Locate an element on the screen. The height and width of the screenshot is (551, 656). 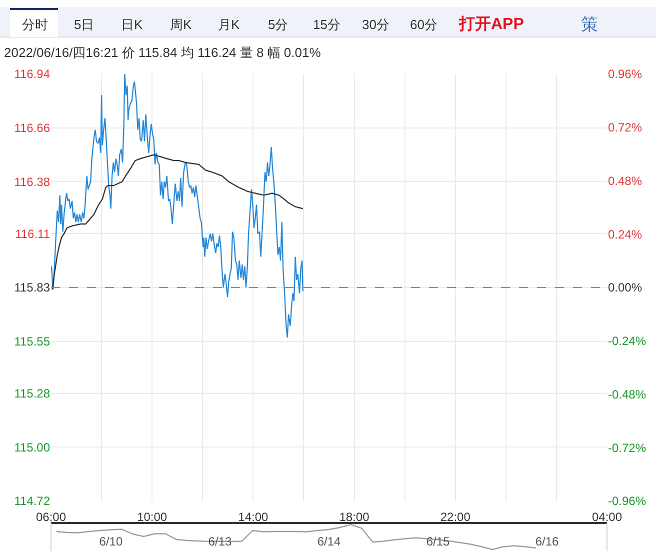
y2-tick-label: -0.48% is located at coordinates (627, 394).